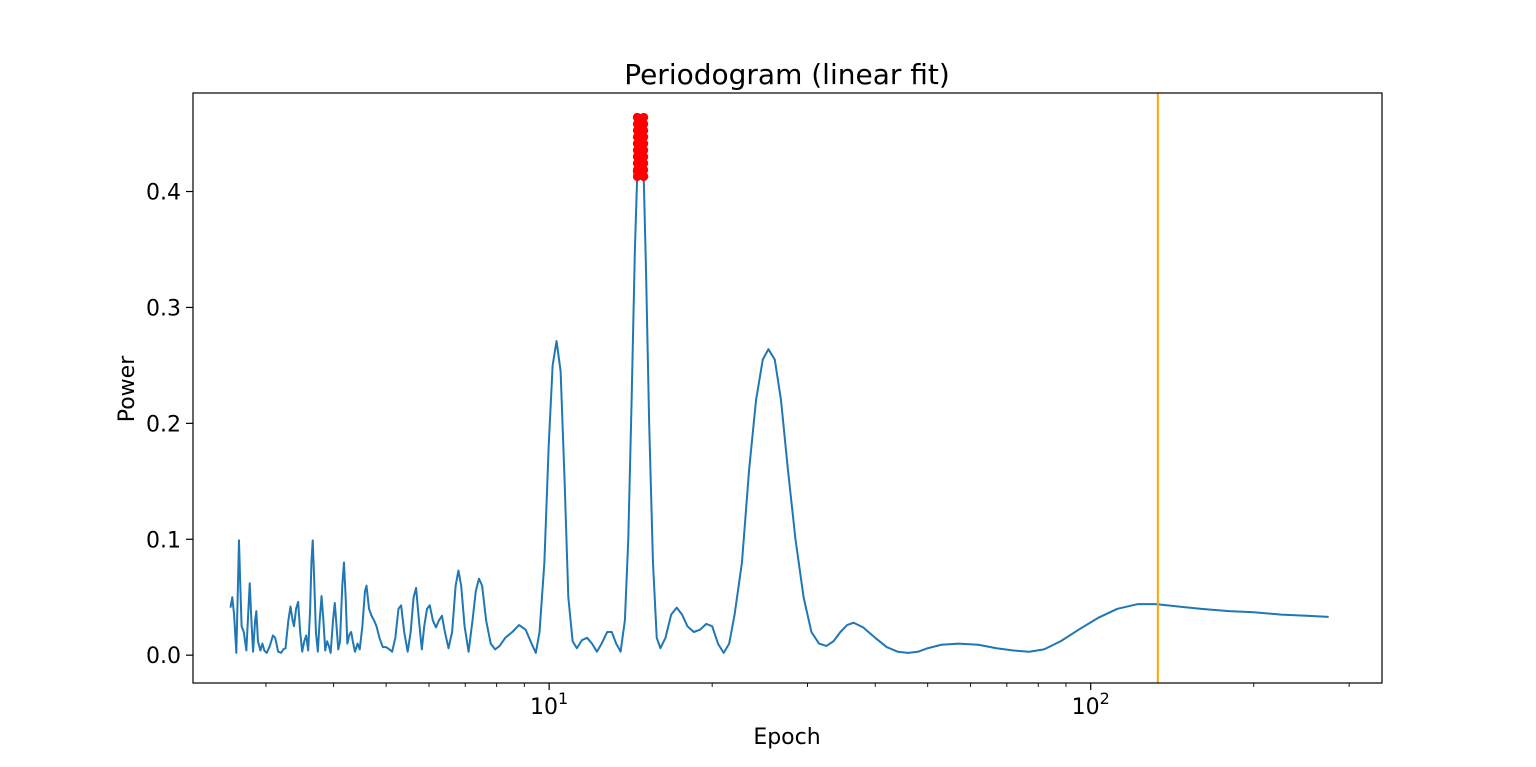 The height and width of the screenshot is (767, 1536). What do you see at coordinates (163, 308) in the screenshot?
I see `y-tick-label: 0.3` at bounding box center [163, 308].